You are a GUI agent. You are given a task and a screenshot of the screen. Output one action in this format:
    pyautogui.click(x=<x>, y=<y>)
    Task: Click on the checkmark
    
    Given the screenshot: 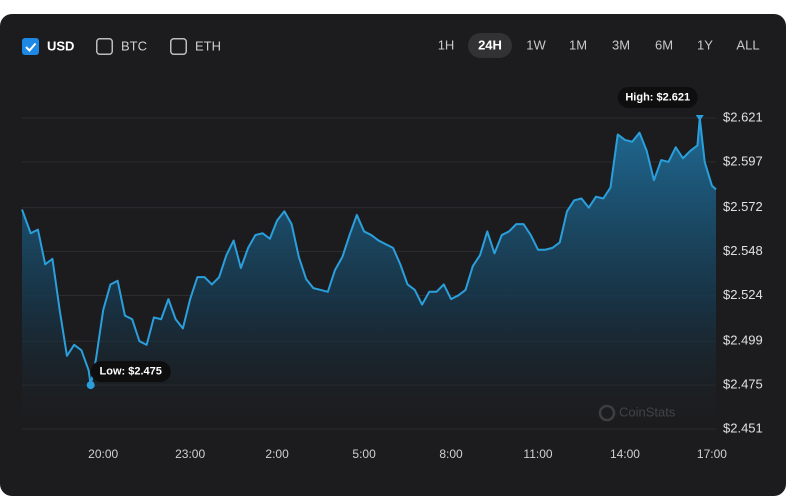 What is the action you would take?
    pyautogui.click(x=31, y=47)
    